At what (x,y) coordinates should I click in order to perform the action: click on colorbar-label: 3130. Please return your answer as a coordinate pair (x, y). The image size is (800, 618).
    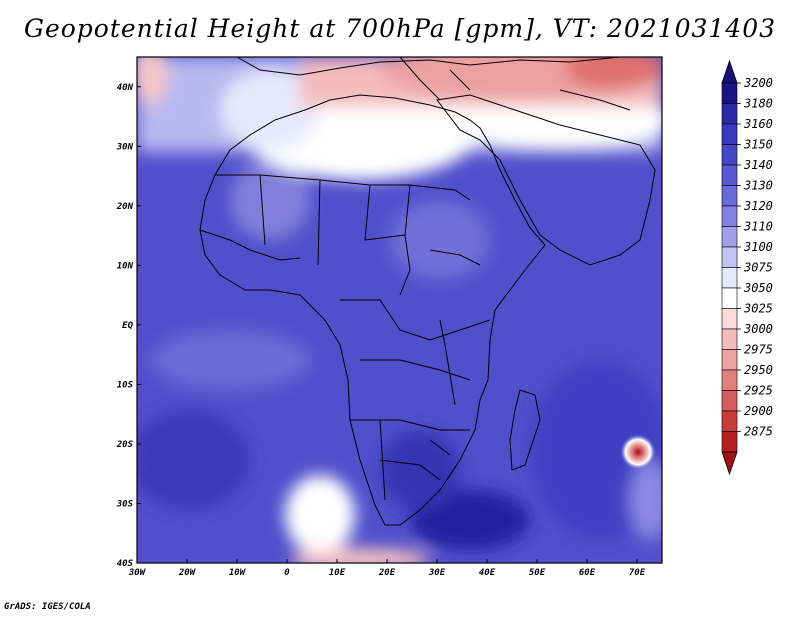
    Looking at the image, I should click on (758, 186).